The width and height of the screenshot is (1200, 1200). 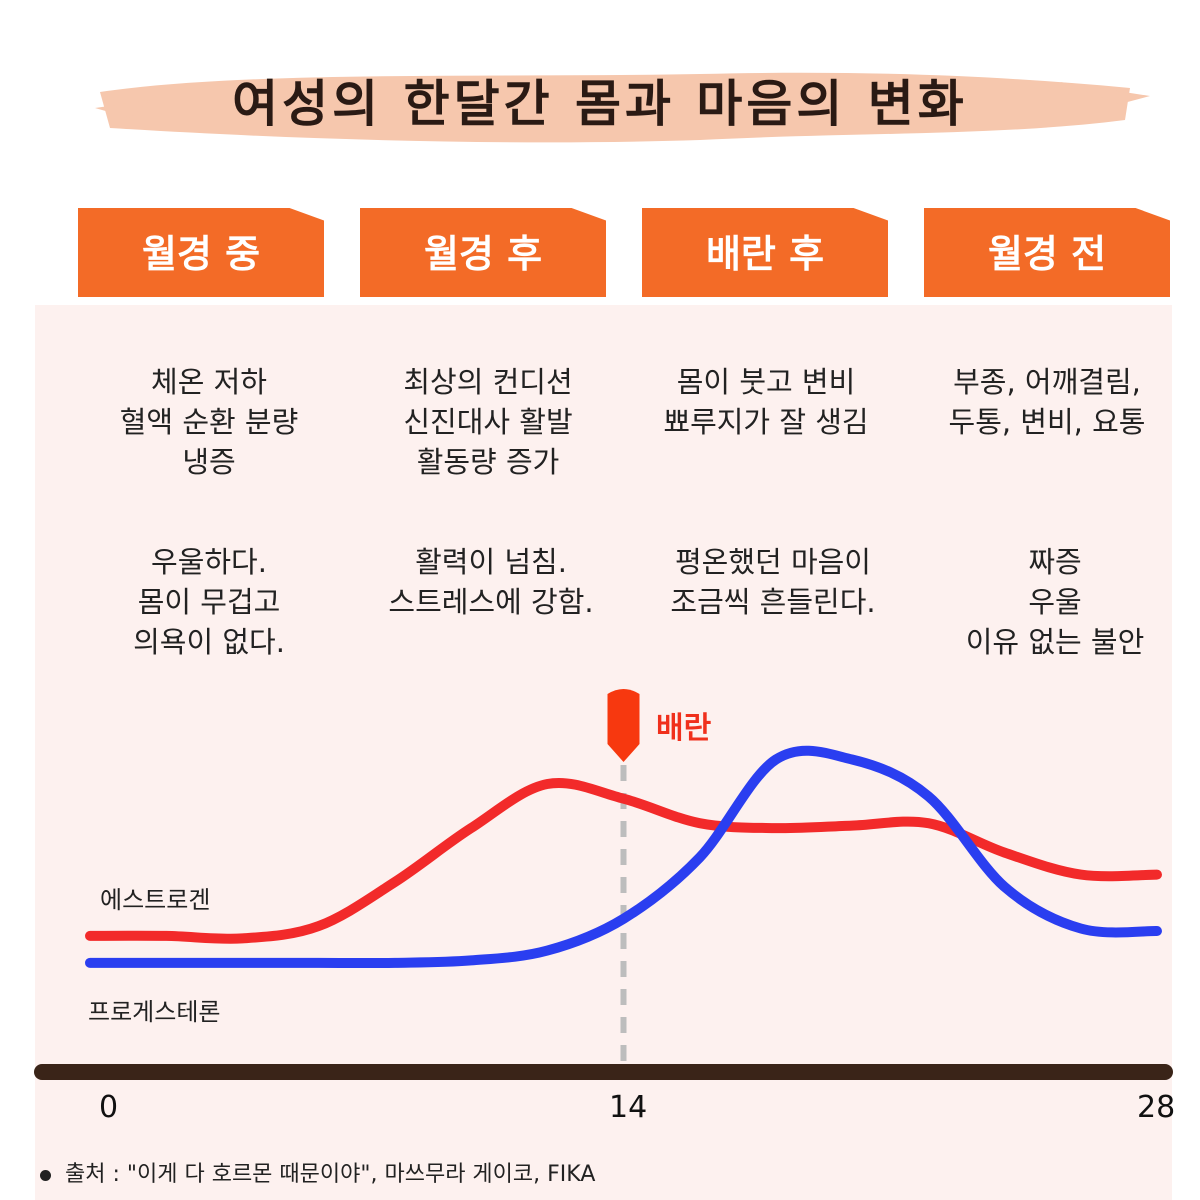 What do you see at coordinates (201, 252) in the screenshot?
I see `tab-during-menstruation: 월경 중` at bounding box center [201, 252].